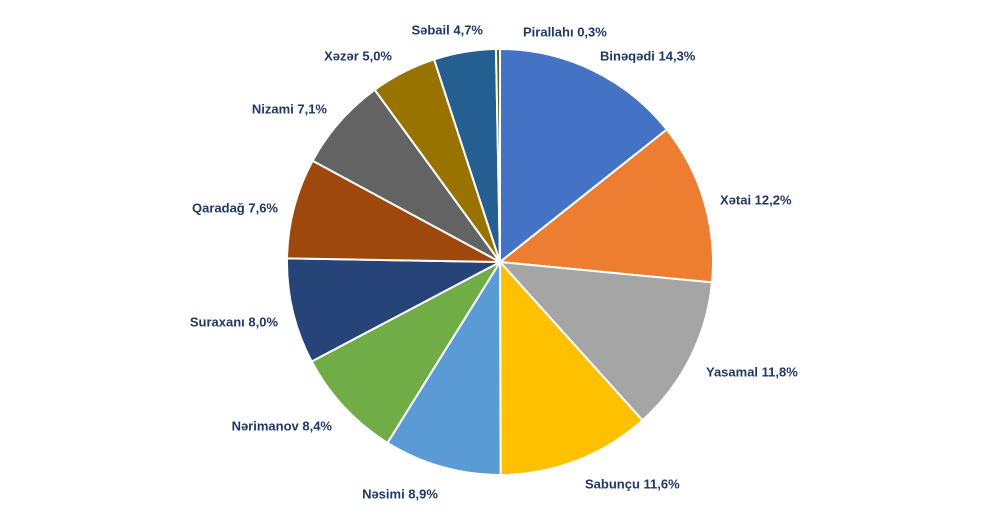 The width and height of the screenshot is (1000, 532). I want to click on slice-label: Xəzər 5,0%, so click(358, 55).